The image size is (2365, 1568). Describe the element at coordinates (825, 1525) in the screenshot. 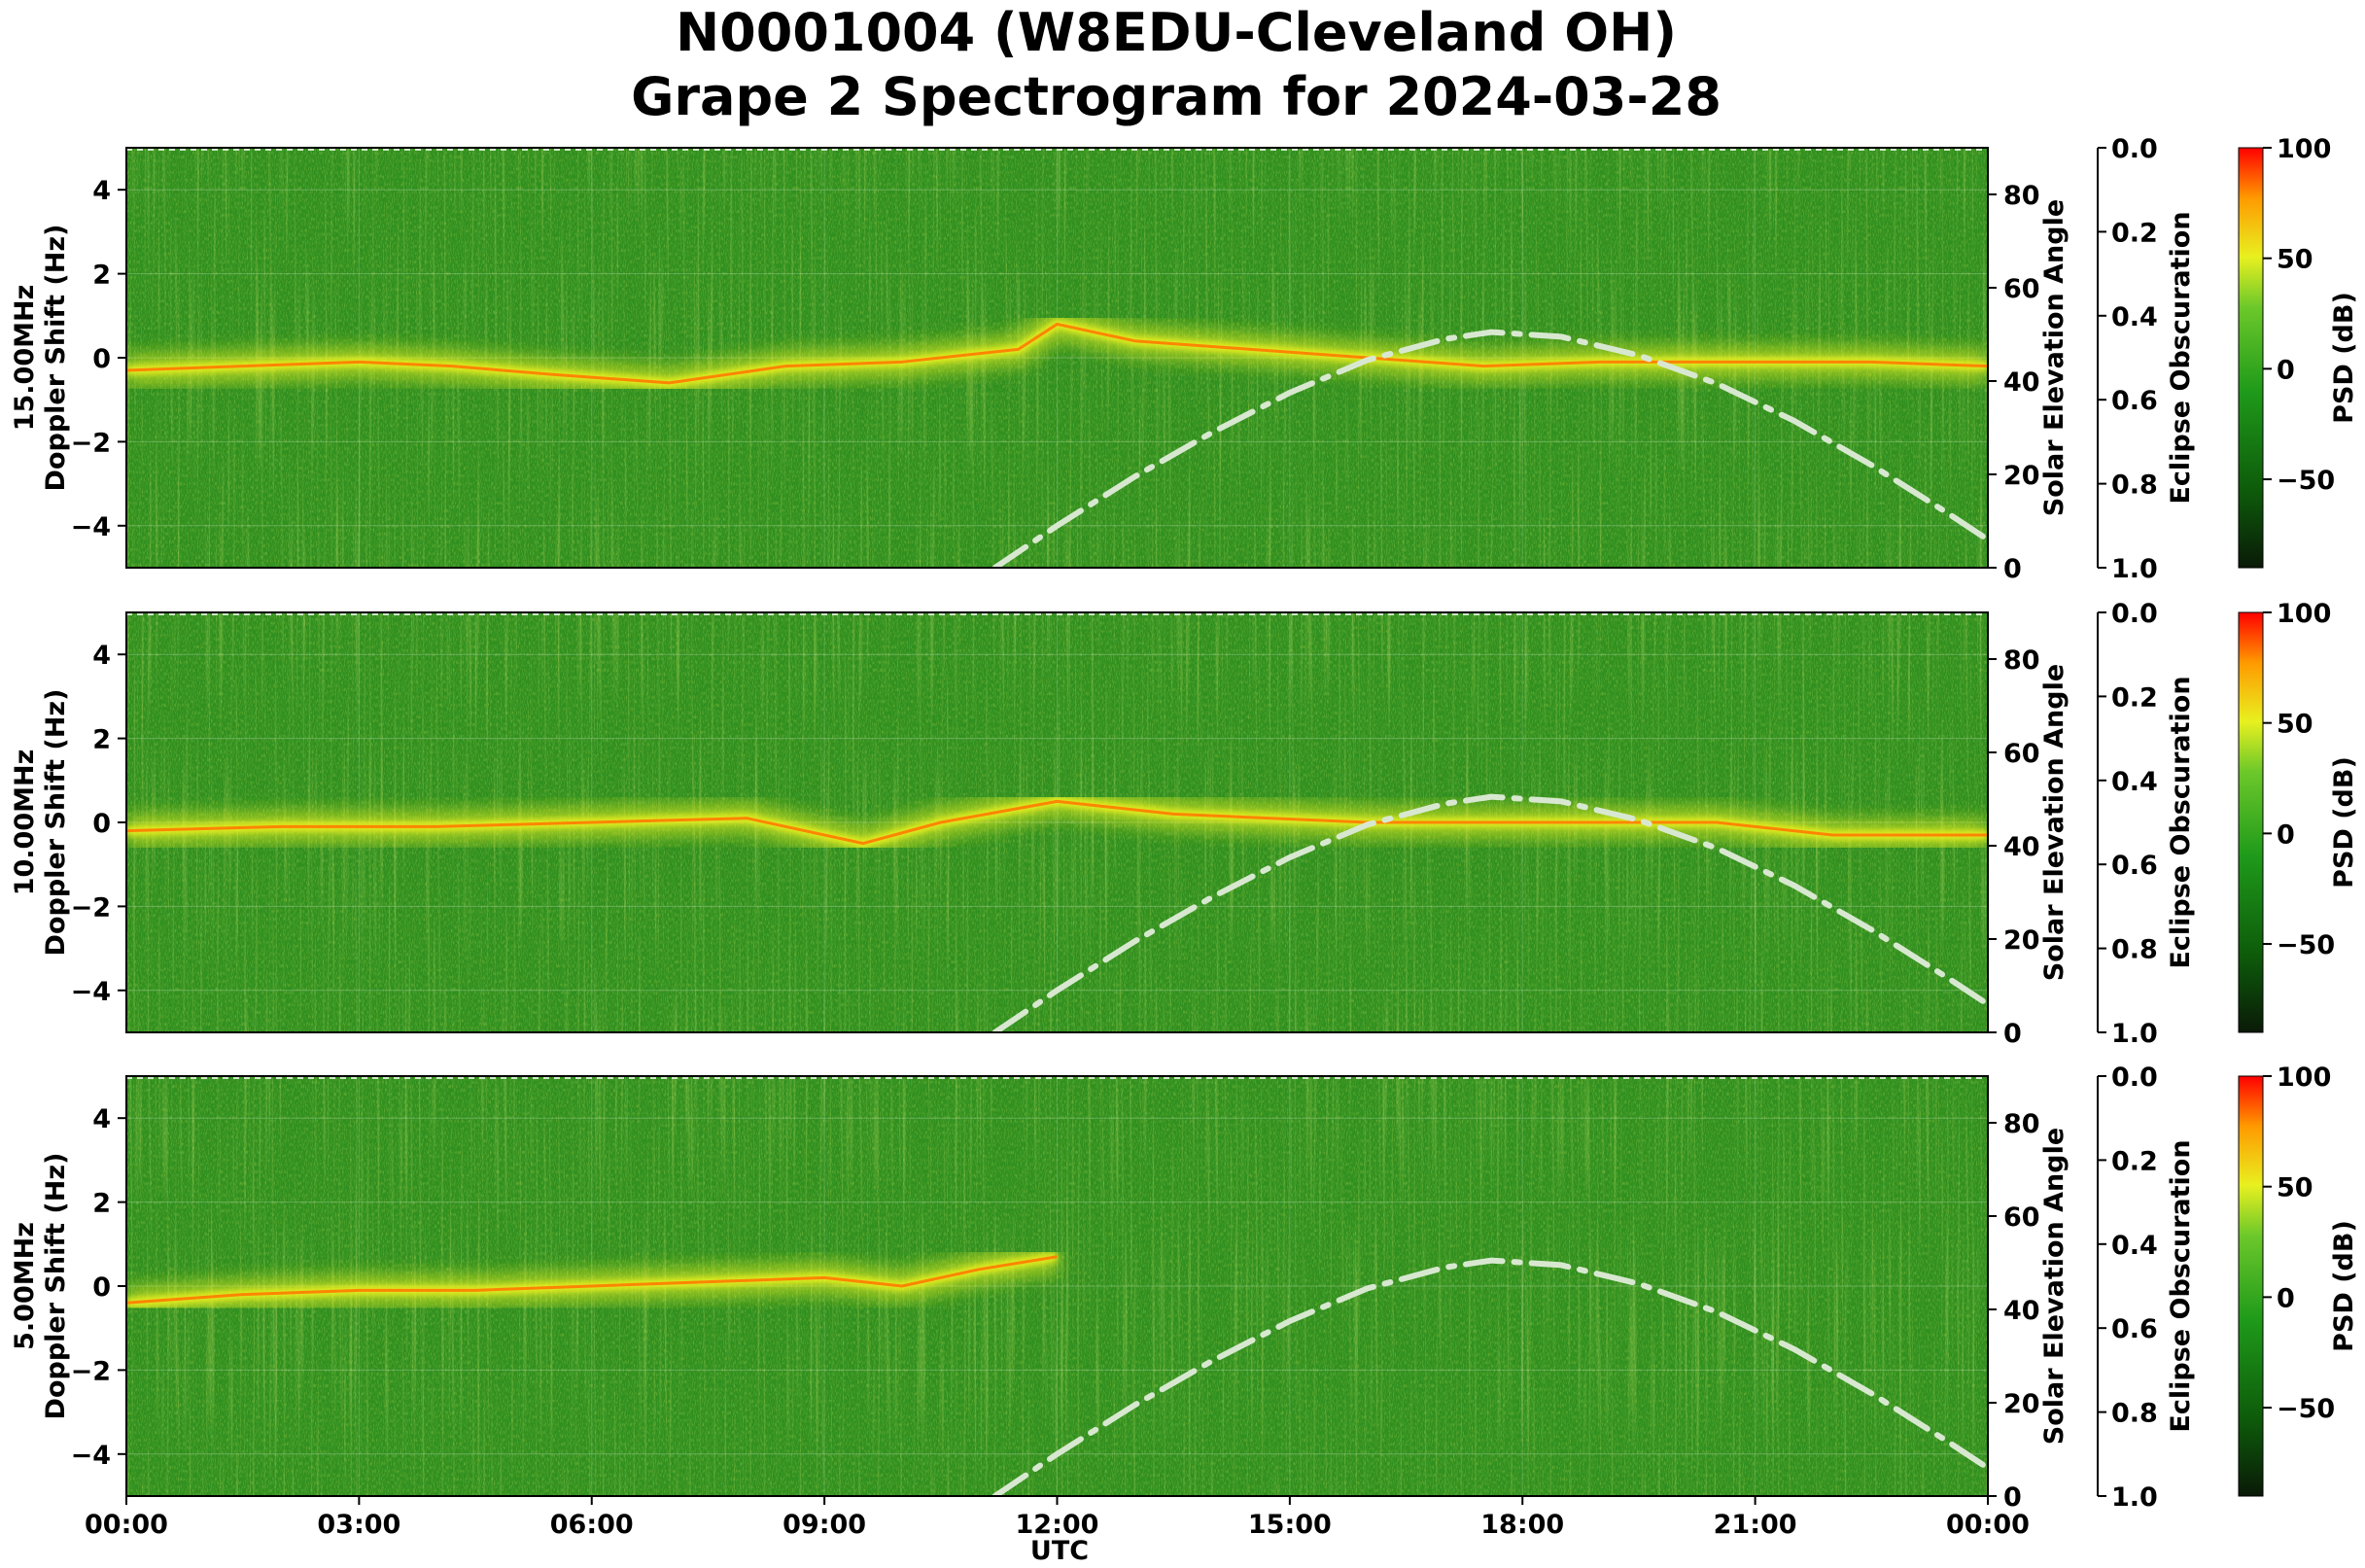

I see `x-tick-label: 09:00` at that location.